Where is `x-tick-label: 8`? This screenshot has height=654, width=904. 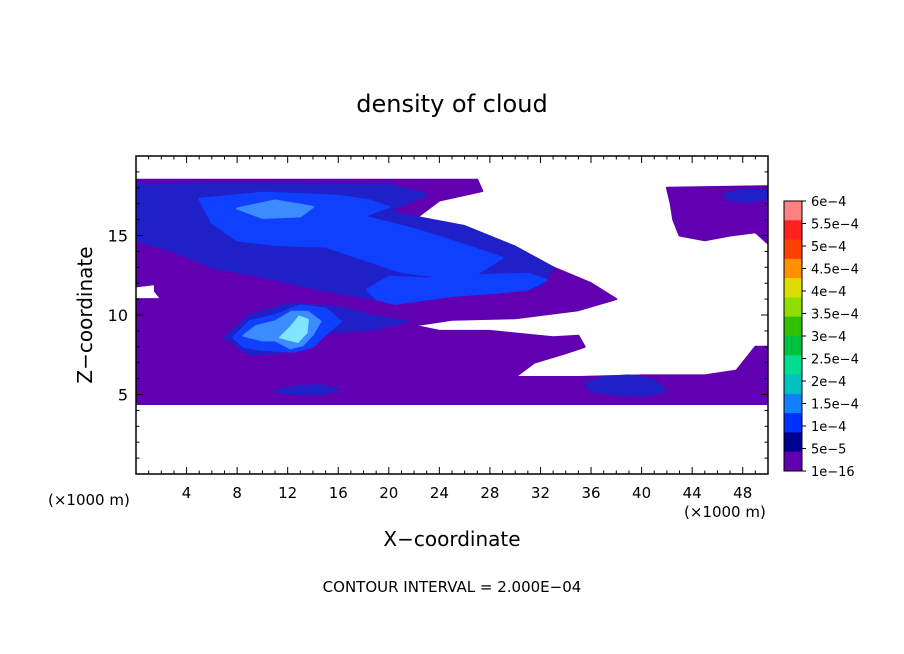 x-tick-label: 8 is located at coordinates (237, 493).